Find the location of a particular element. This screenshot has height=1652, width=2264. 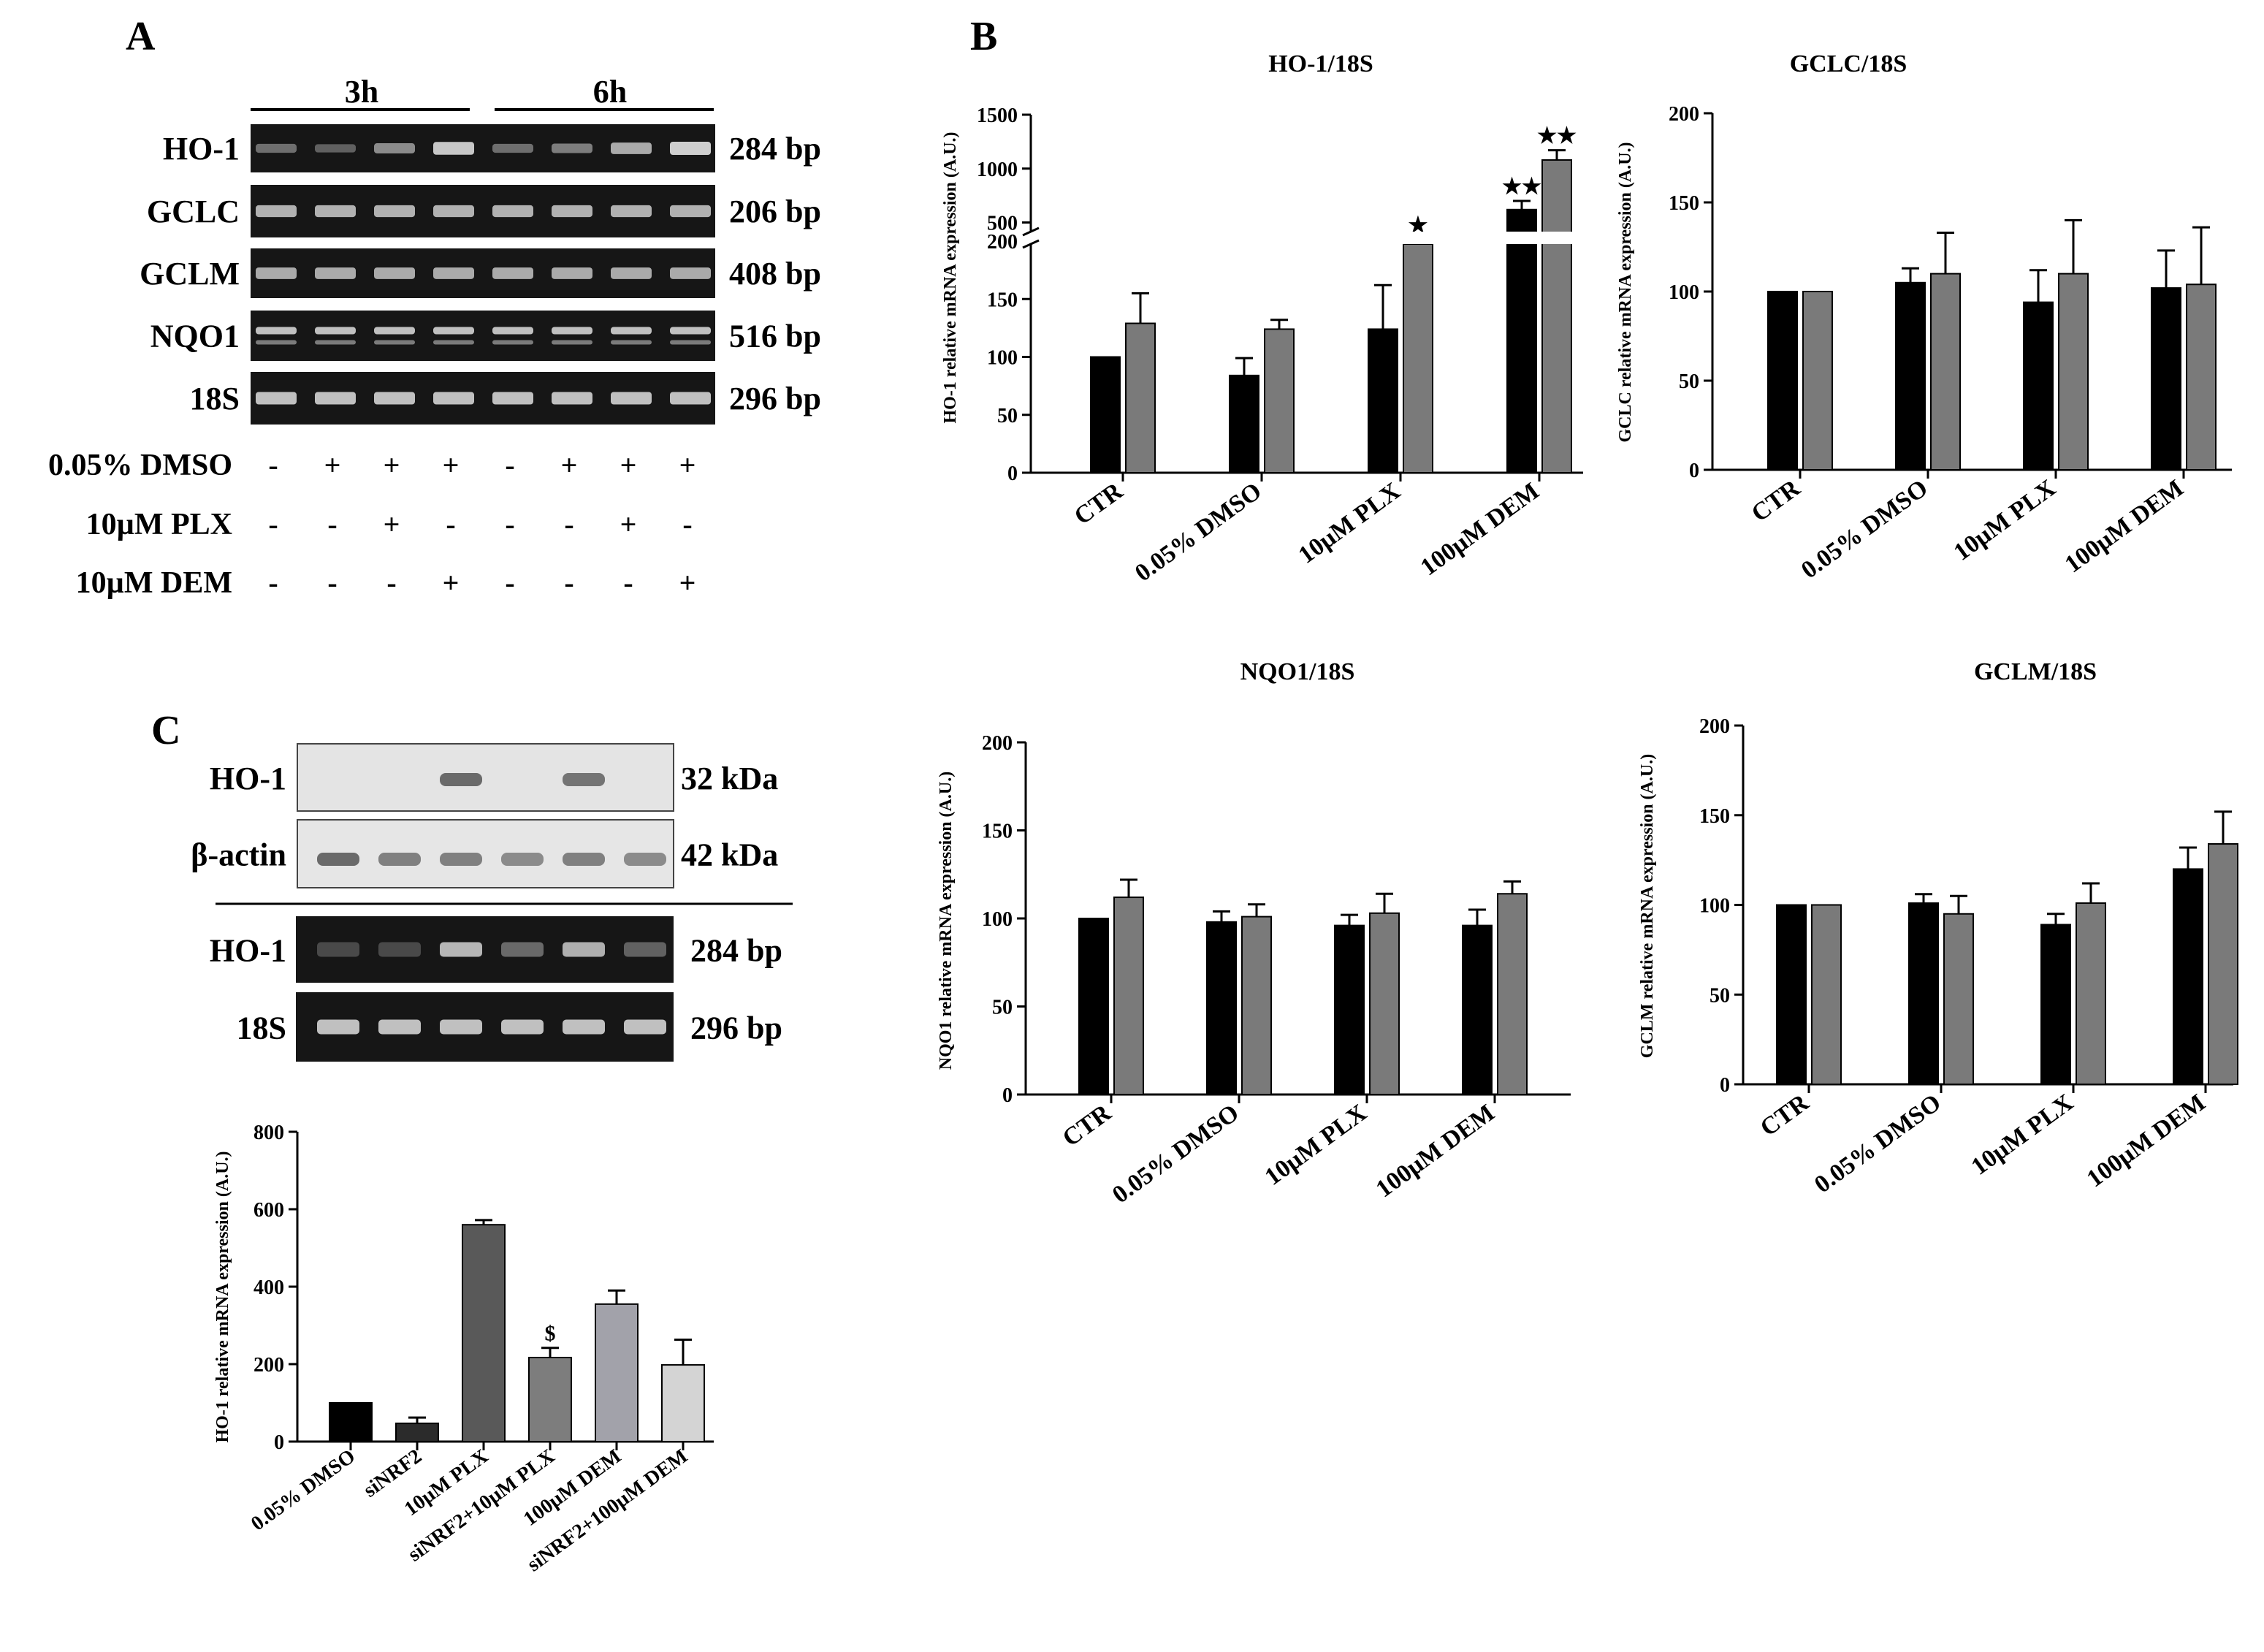

gel-a-row-label: HO-1 is located at coordinates (201, 149).